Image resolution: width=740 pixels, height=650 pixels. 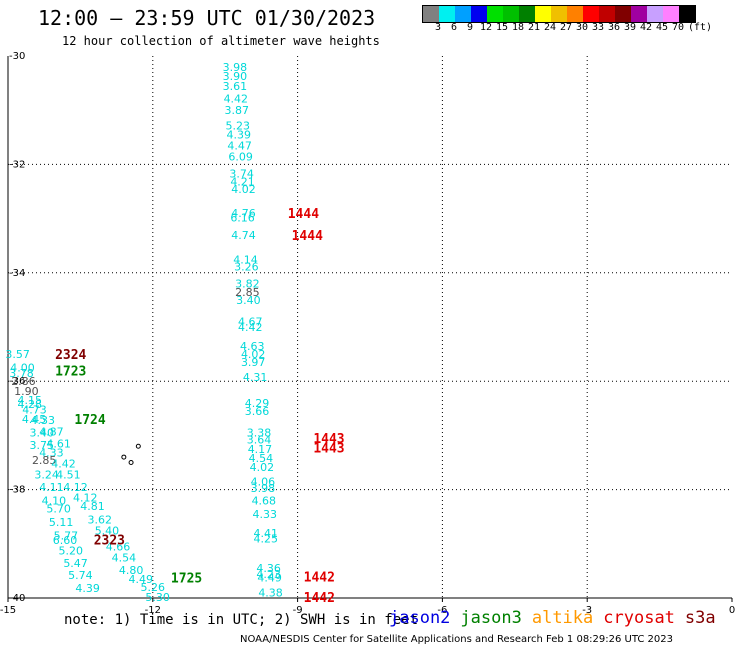 I want to click on swh-value-label: 3.57, so click(x=17, y=354).